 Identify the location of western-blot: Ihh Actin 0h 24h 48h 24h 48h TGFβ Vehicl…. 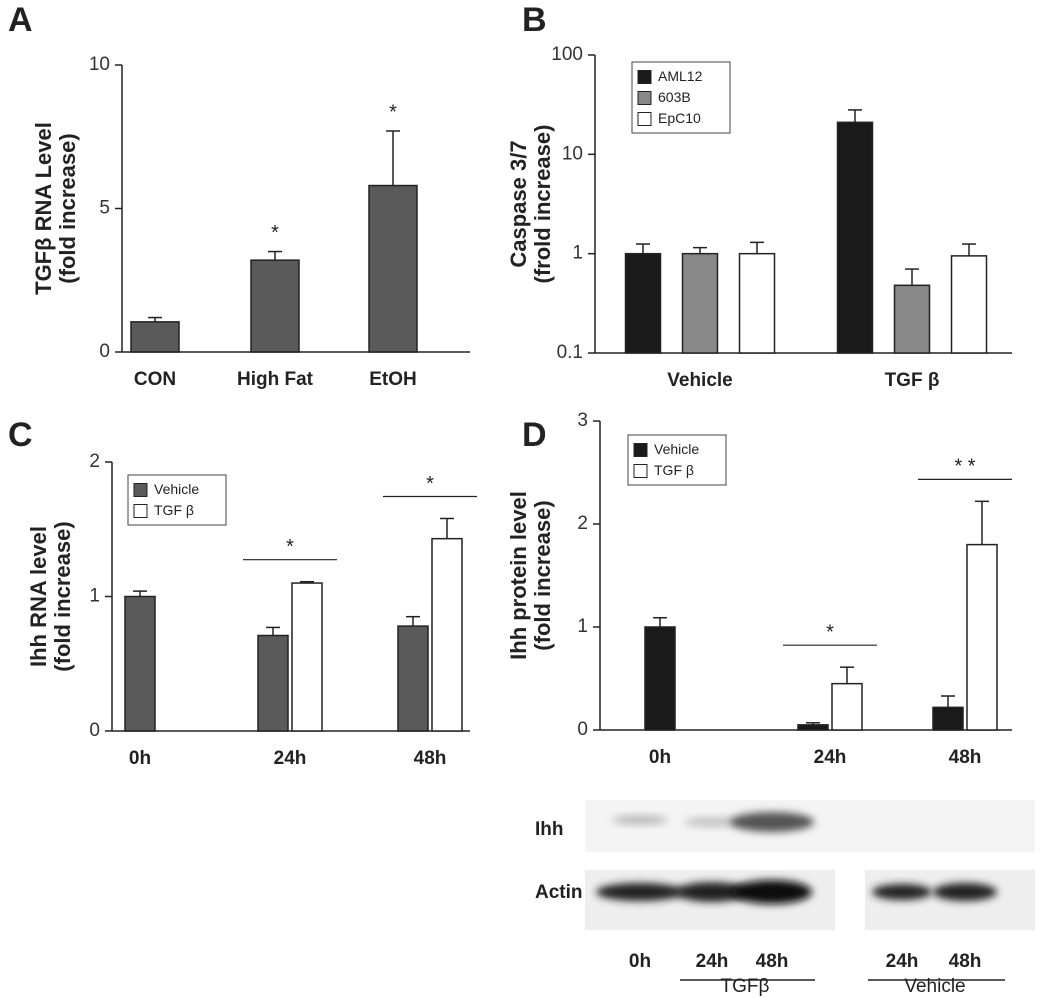
(785, 898).